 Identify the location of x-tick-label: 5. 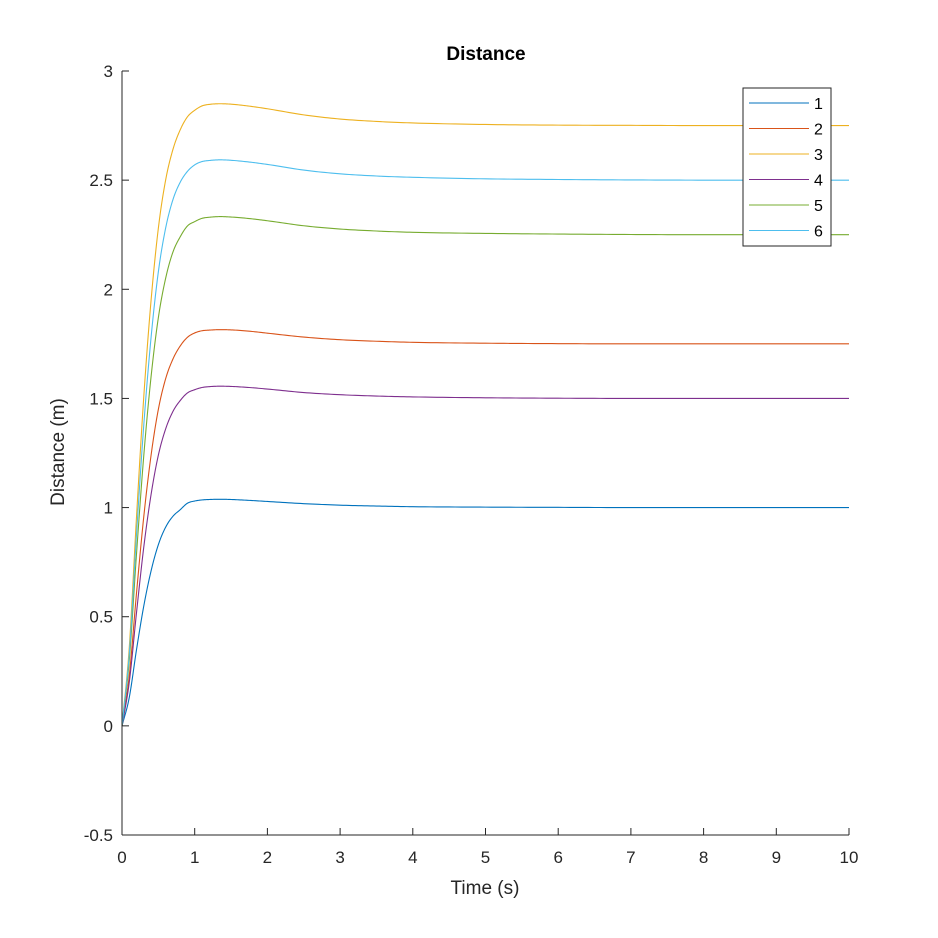
(485, 857).